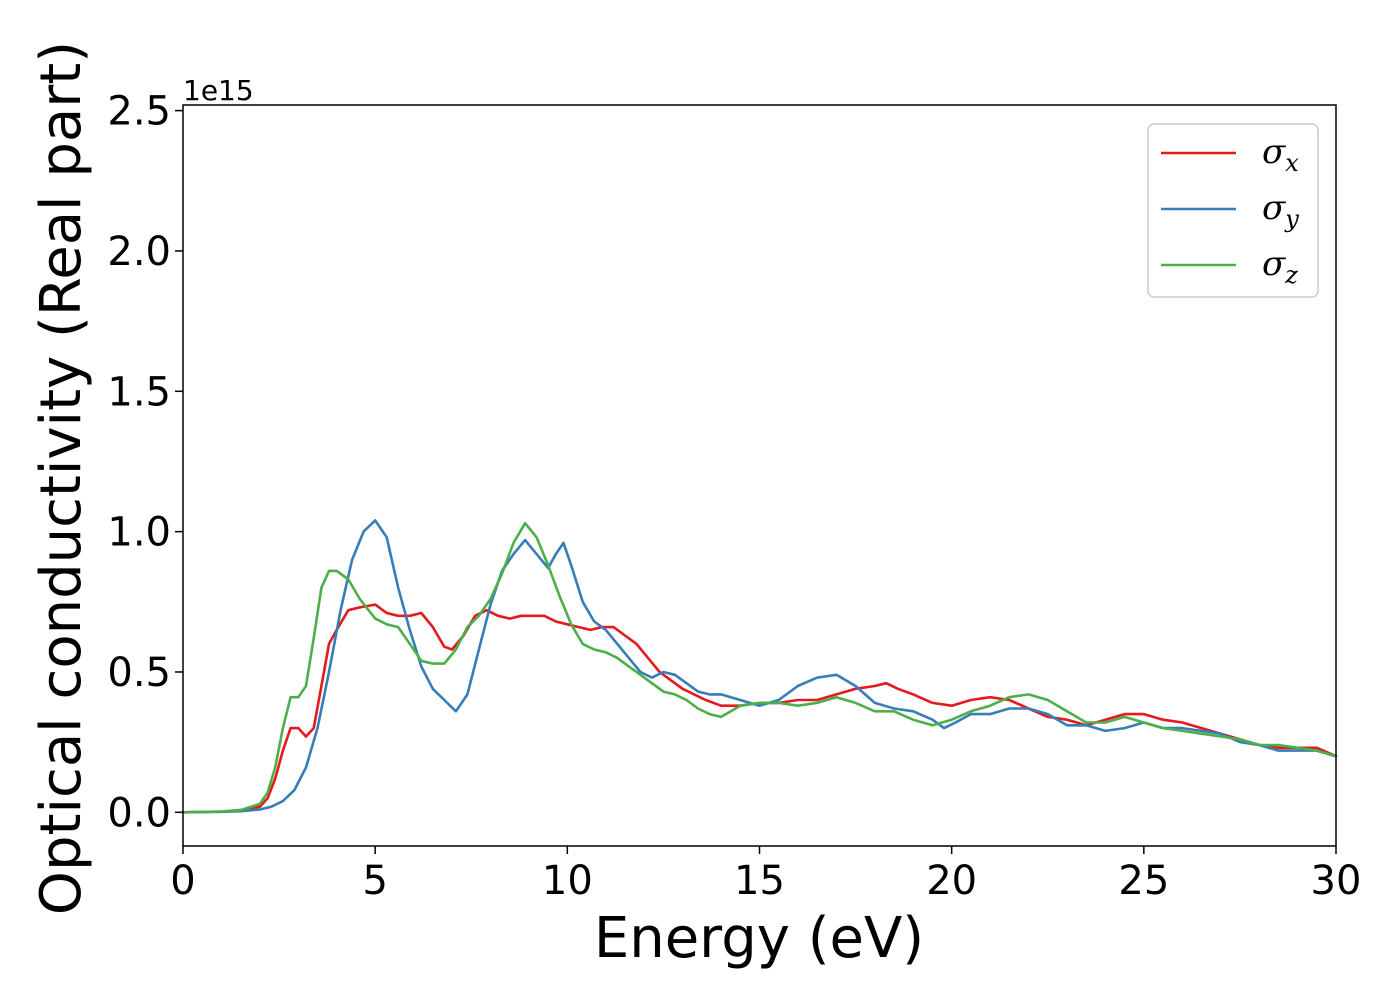 The width and height of the screenshot is (1400, 1000). Describe the element at coordinates (951, 881) in the screenshot. I see `x-tick-label: 20` at that location.